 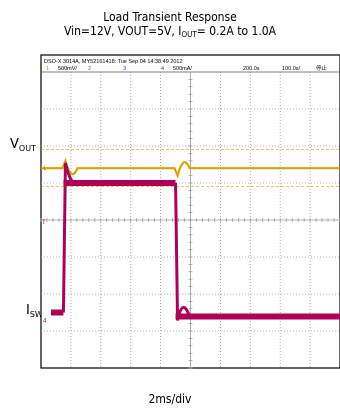 What do you see at coordinates (14, 144) in the screenshot?
I see `vout-label-main: V` at bounding box center [14, 144].